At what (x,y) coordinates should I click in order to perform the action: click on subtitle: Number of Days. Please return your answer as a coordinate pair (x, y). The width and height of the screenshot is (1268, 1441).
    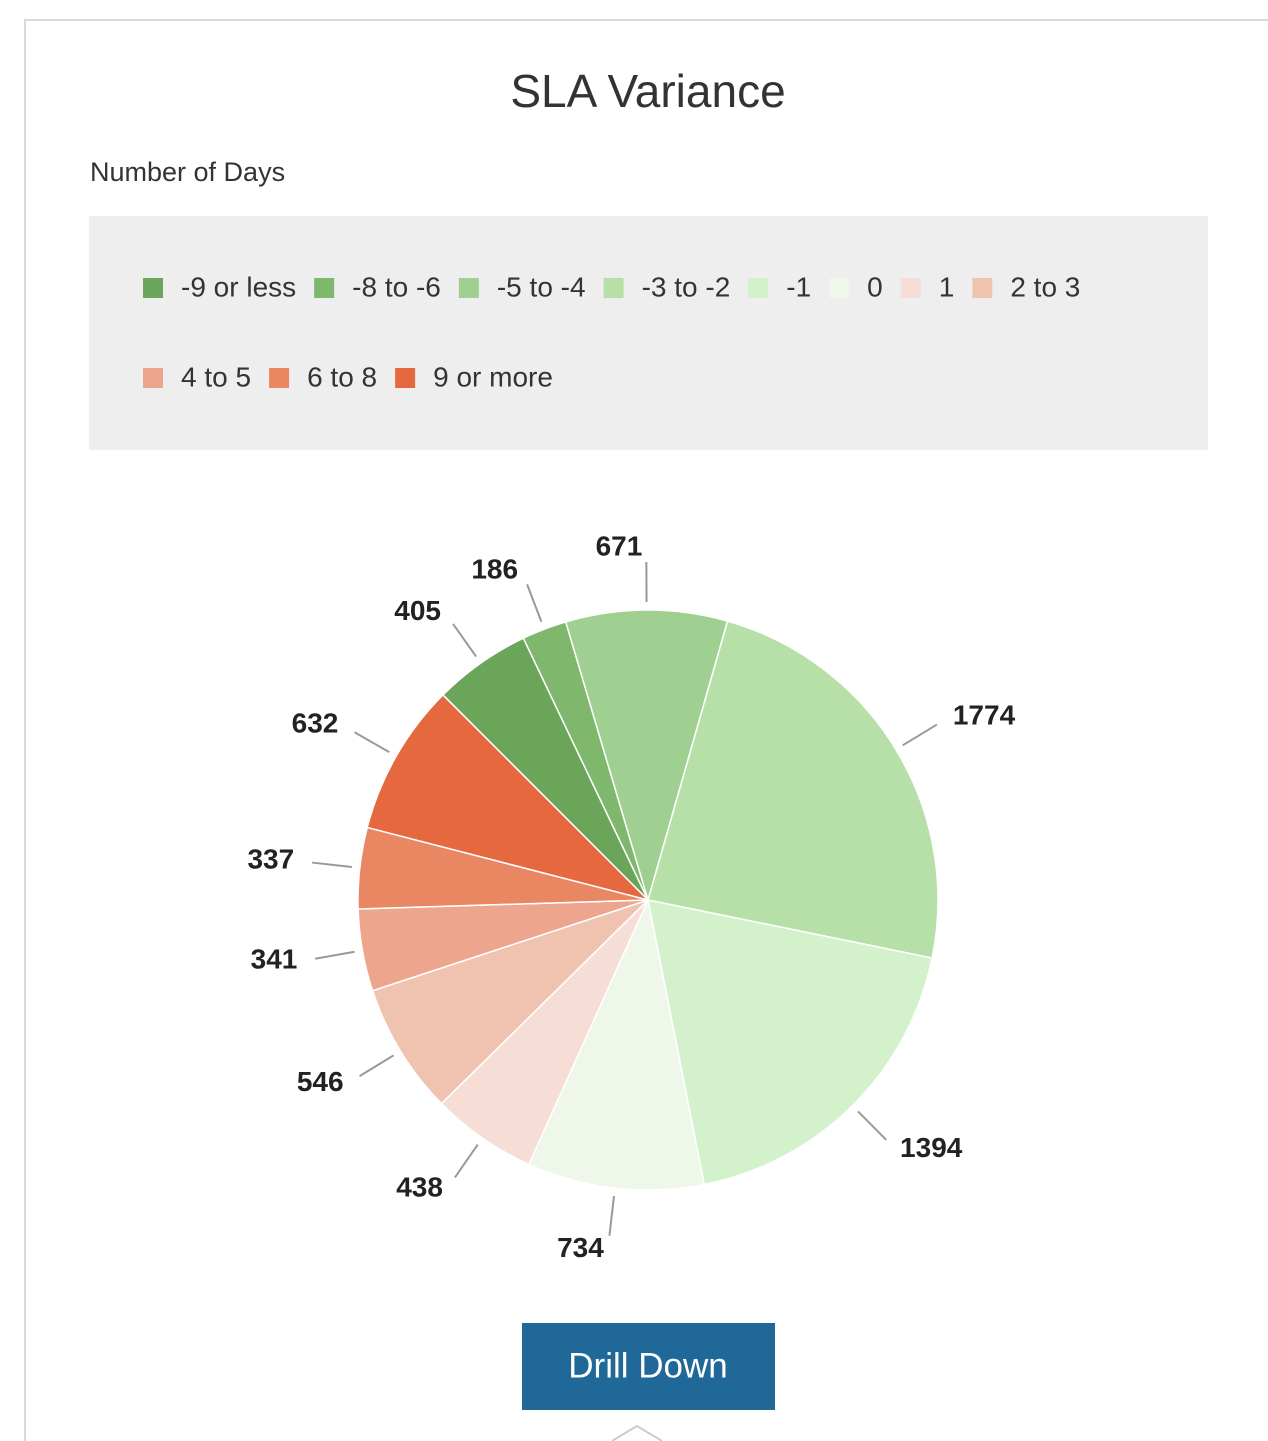
    Looking at the image, I should click on (187, 172).